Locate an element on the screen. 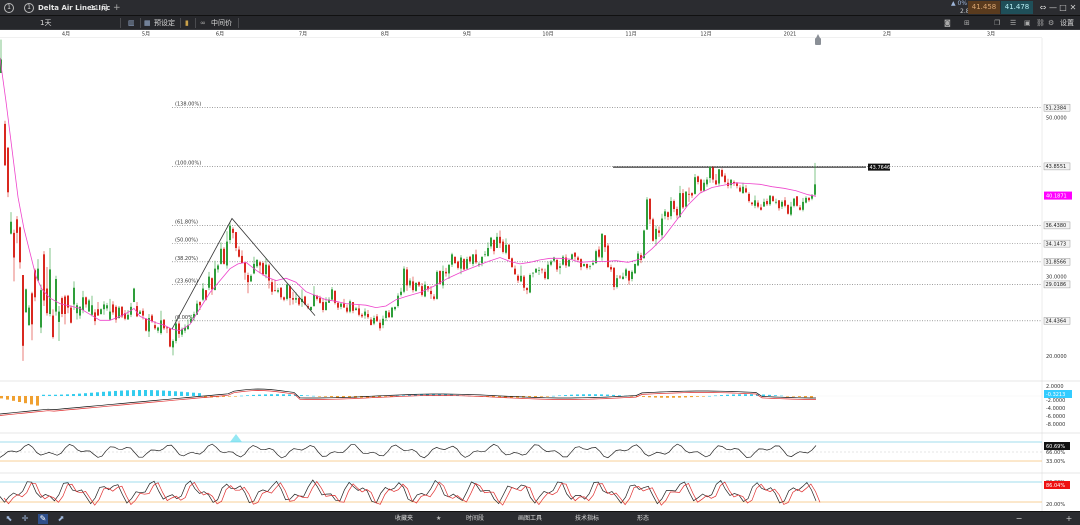 This screenshot has width=1080, height=525. alert-marker is located at coordinates (818, 39).